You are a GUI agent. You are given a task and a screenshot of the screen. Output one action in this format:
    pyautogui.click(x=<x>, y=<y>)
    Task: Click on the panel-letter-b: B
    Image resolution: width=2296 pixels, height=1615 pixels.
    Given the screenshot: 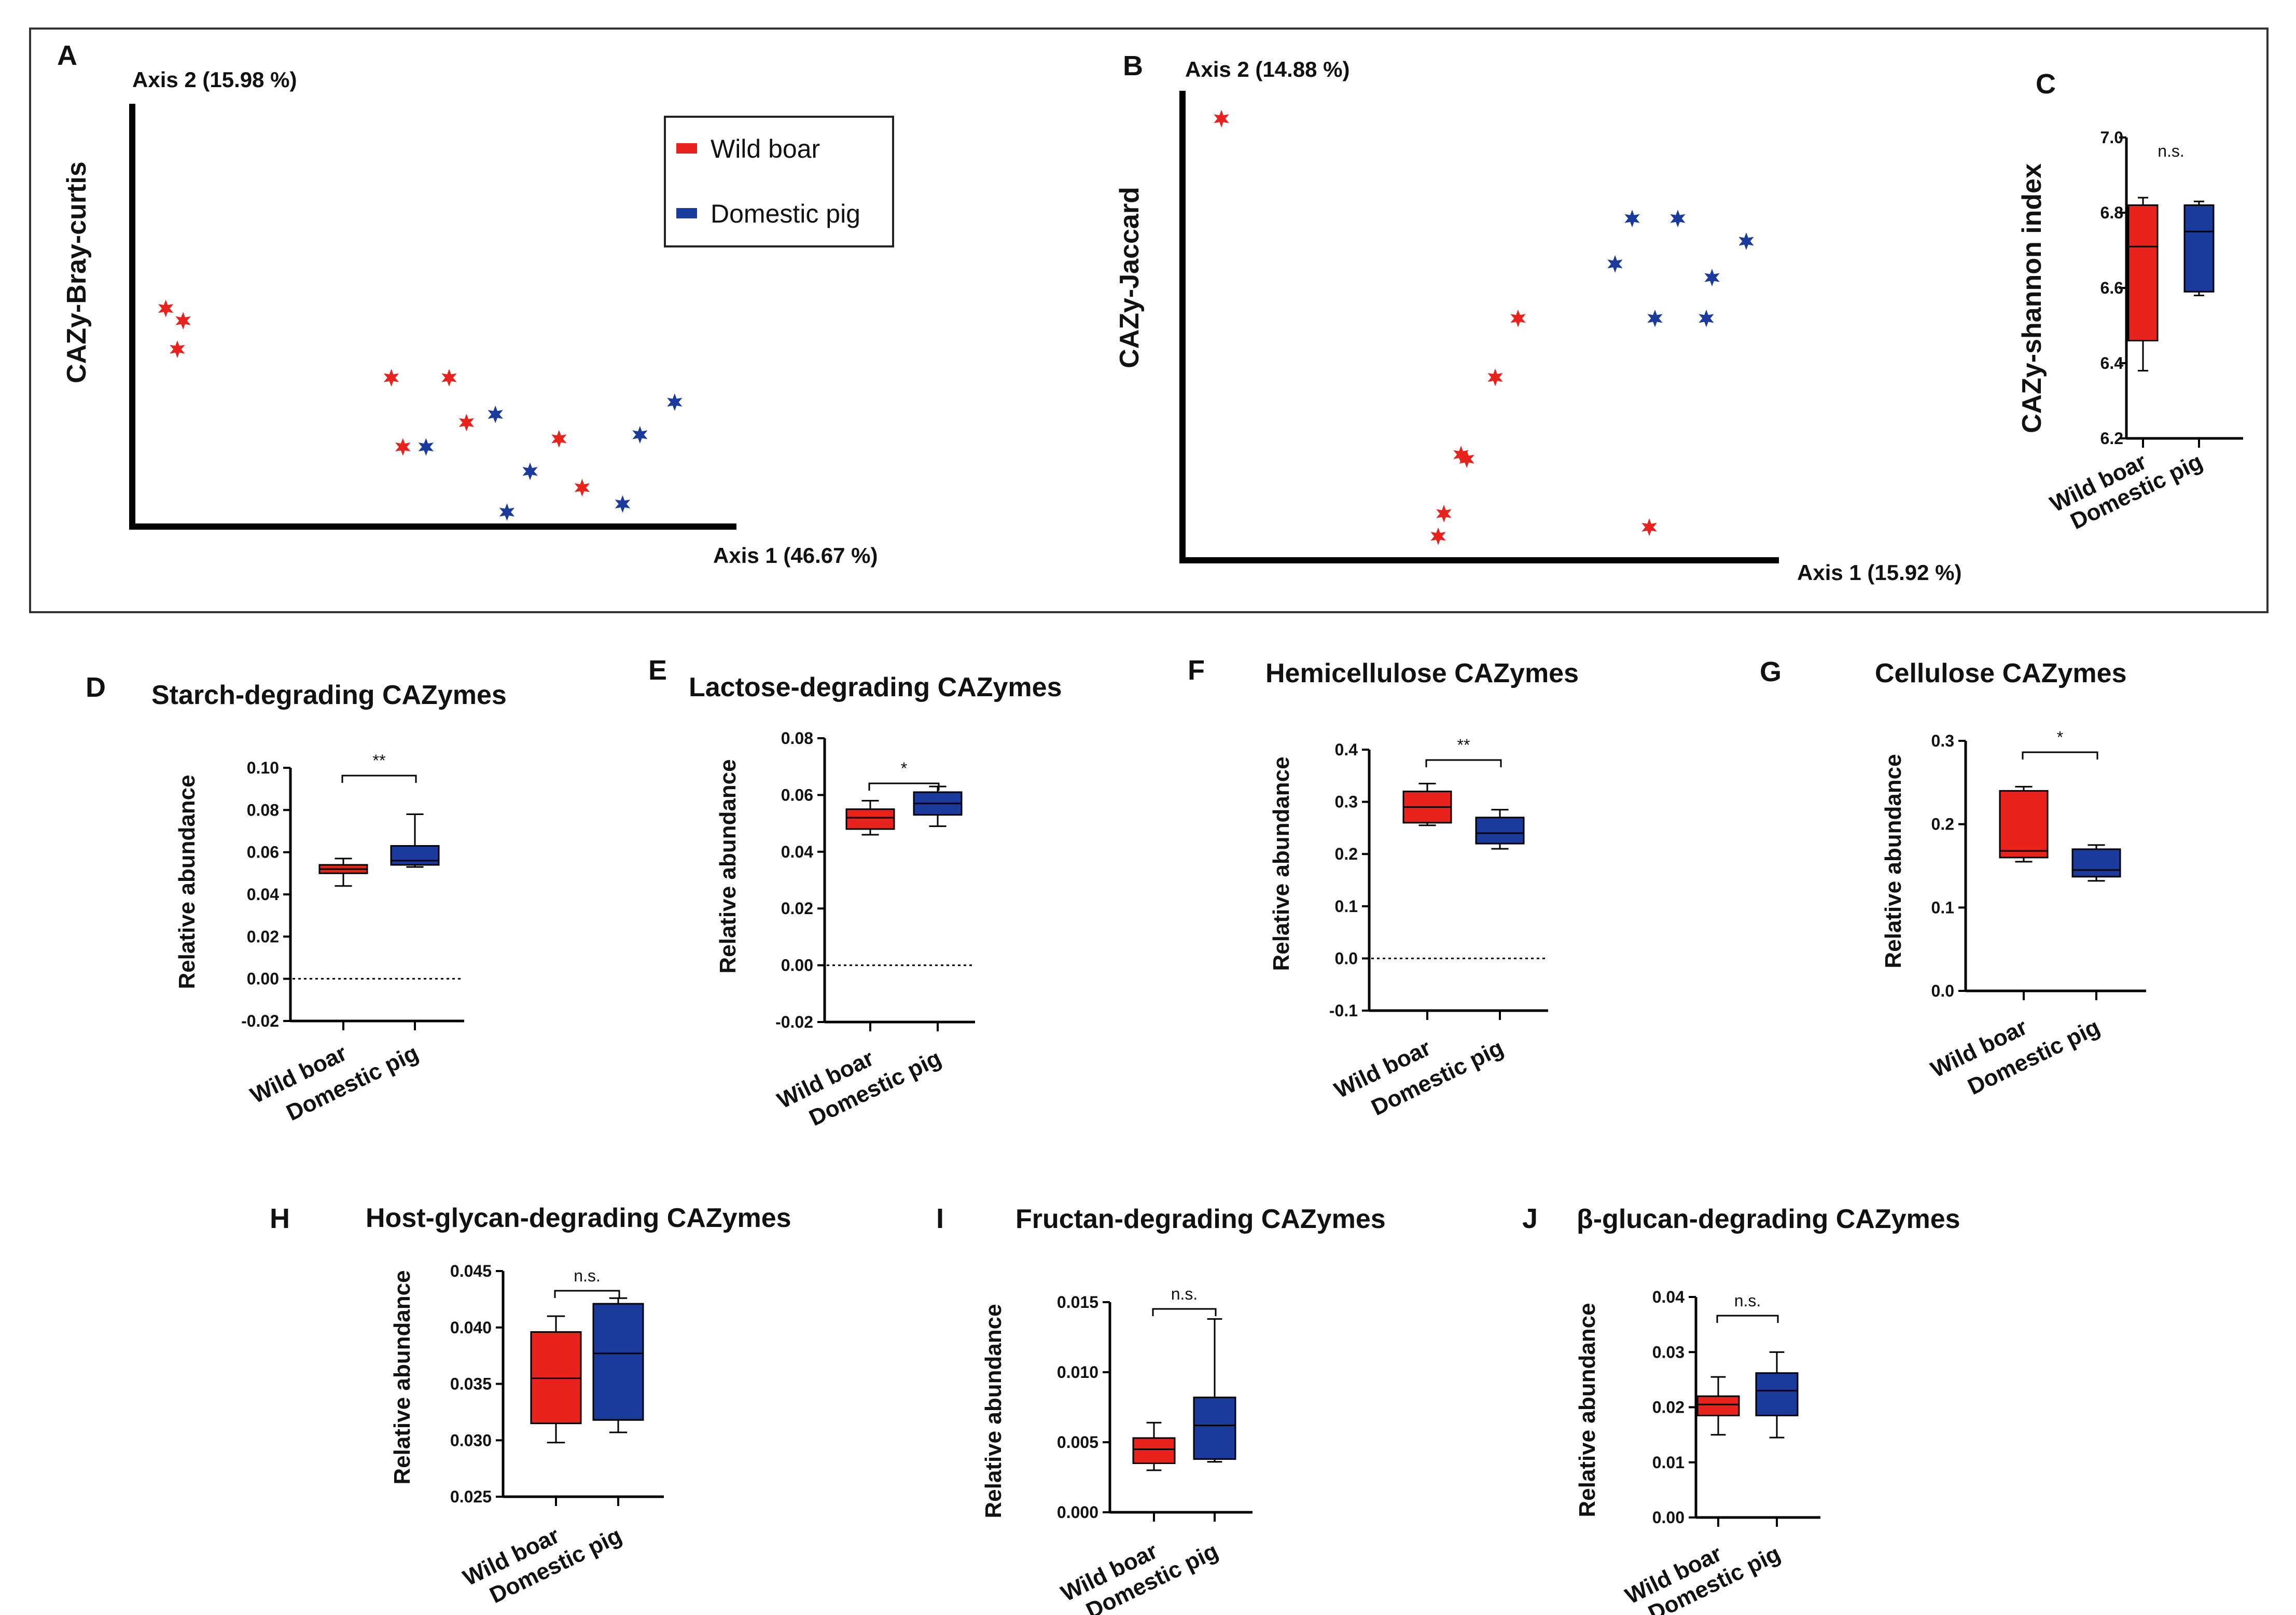 What is the action you would take?
    pyautogui.click(x=1133, y=65)
    